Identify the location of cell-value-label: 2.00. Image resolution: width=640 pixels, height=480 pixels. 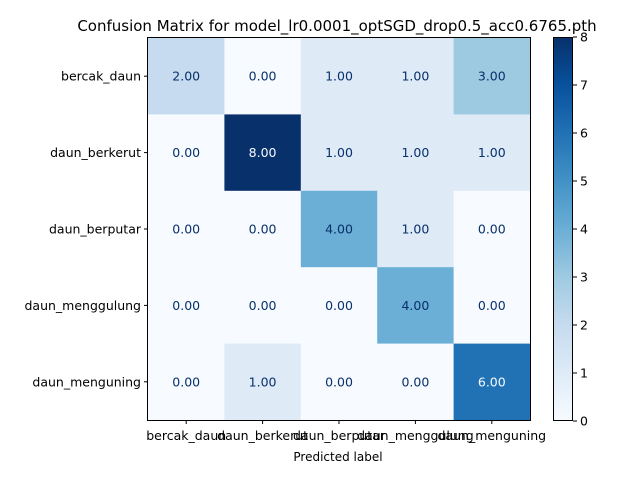
(186, 76).